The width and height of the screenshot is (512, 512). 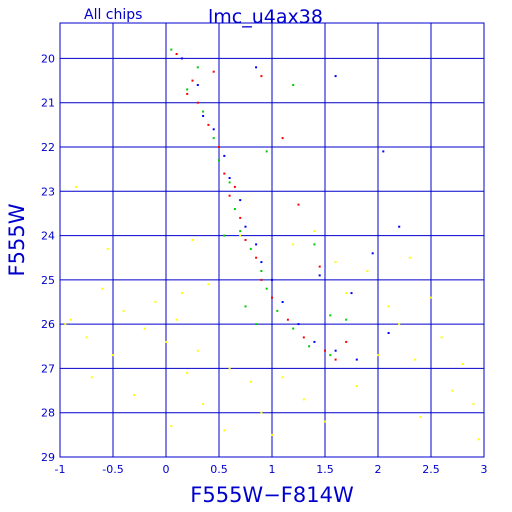 What do you see at coordinates (48, 258) in the screenshot?
I see `y-tick-labels: 20 21 22 23 24 25 26 27 28 29` at bounding box center [48, 258].